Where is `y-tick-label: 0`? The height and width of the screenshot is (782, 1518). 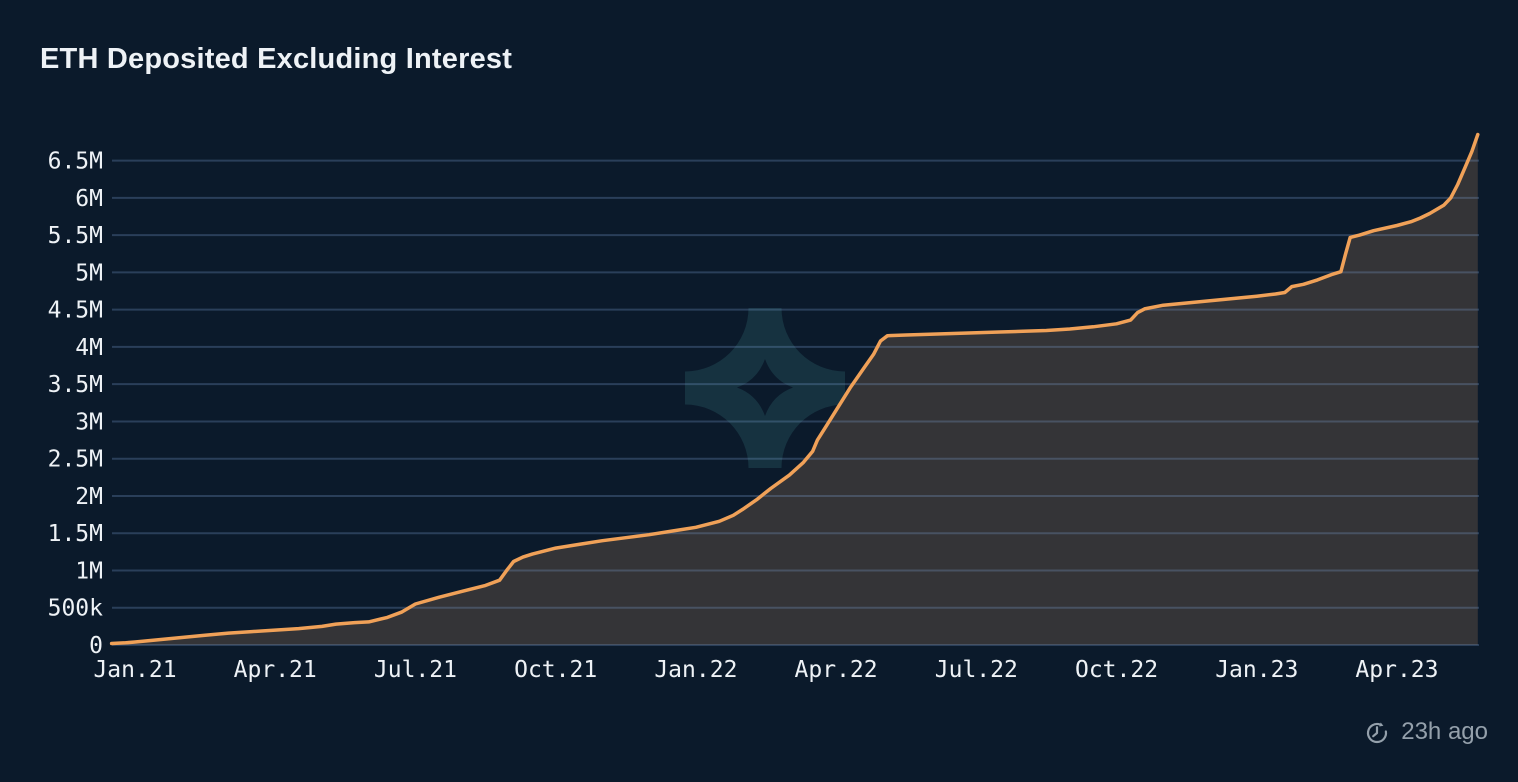
y-tick-label: 0 is located at coordinates (96, 646).